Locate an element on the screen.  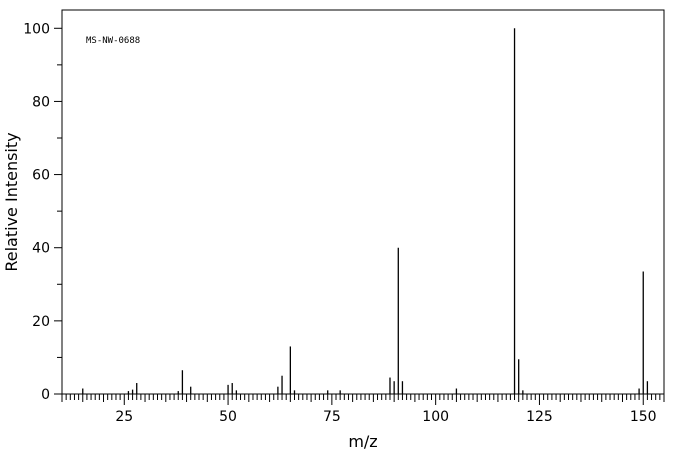
y-axis-ticks: 0 20 40 60 80 100 is located at coordinates (42, 212).